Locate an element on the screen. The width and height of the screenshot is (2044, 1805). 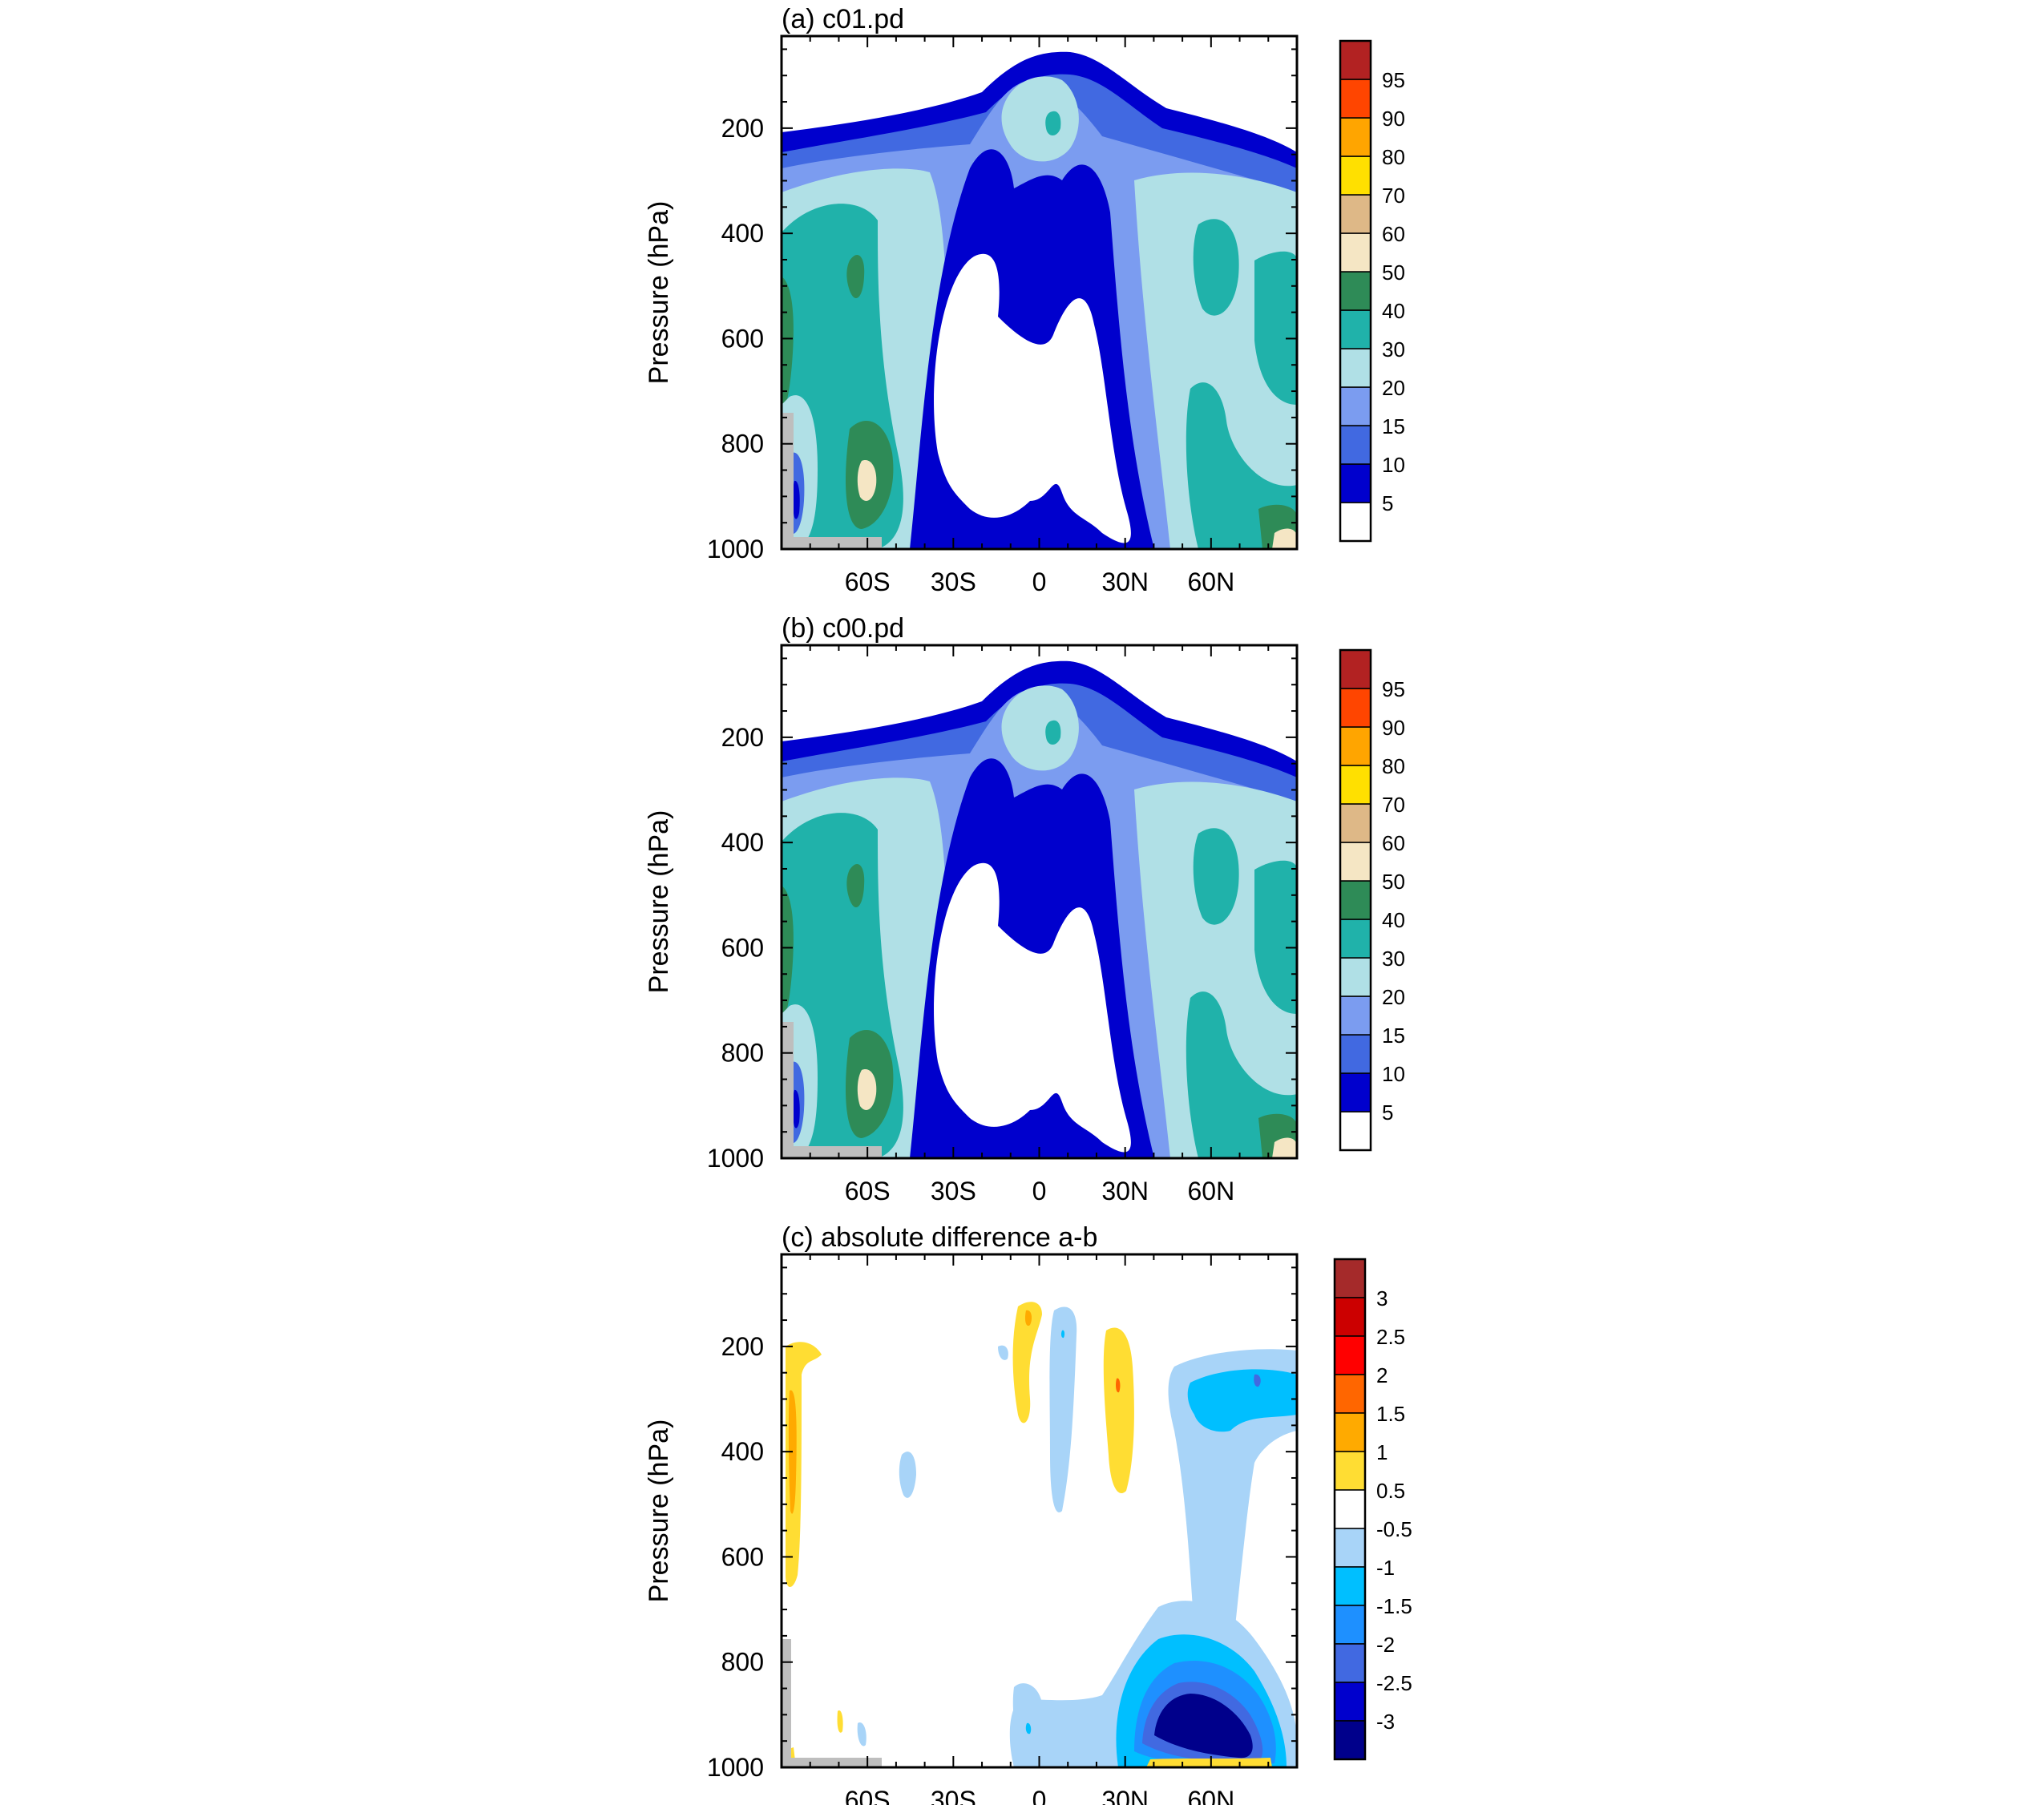
panel-b-ylabel: Pressure (hPa) is located at coordinates (659, 902).